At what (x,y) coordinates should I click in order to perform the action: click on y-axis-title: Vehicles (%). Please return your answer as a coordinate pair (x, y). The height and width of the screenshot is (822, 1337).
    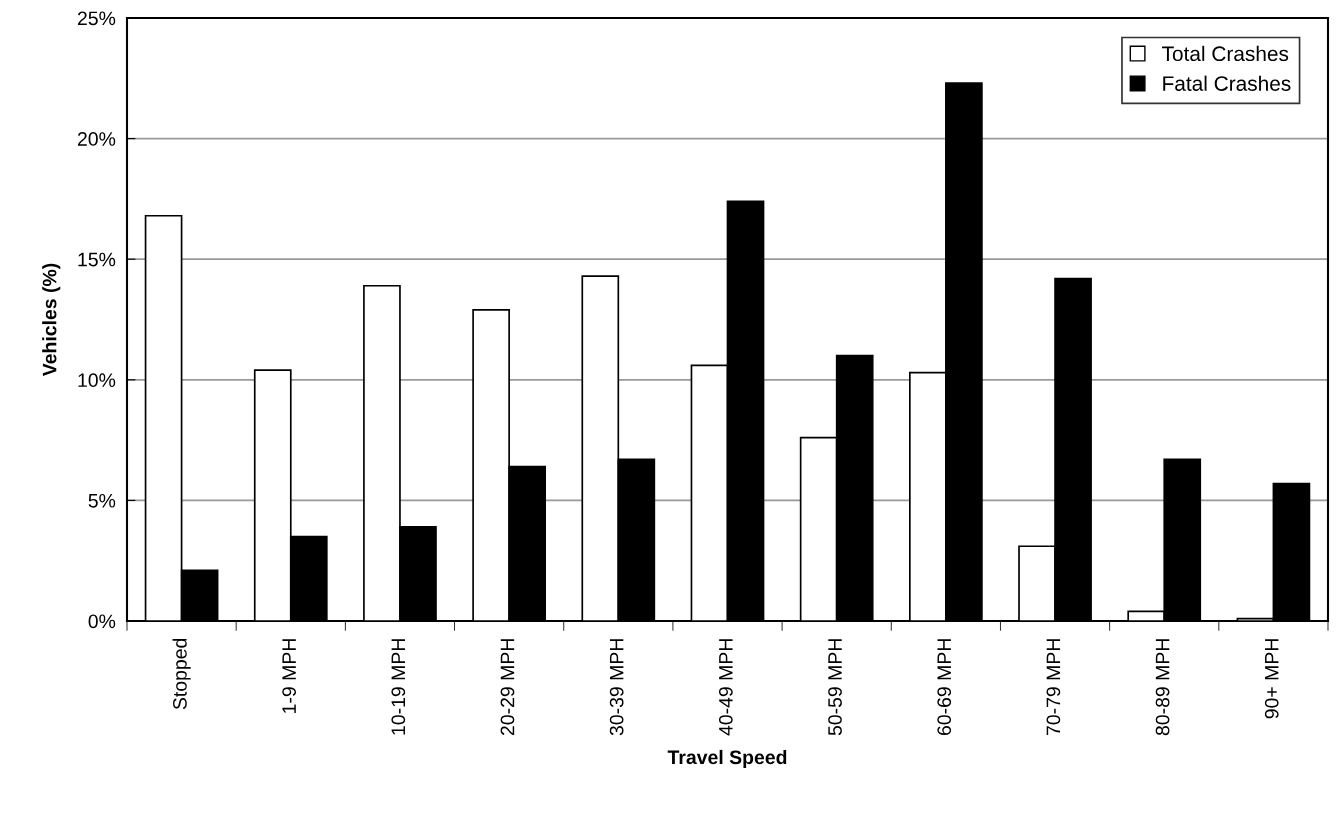
    Looking at the image, I should click on (51, 320).